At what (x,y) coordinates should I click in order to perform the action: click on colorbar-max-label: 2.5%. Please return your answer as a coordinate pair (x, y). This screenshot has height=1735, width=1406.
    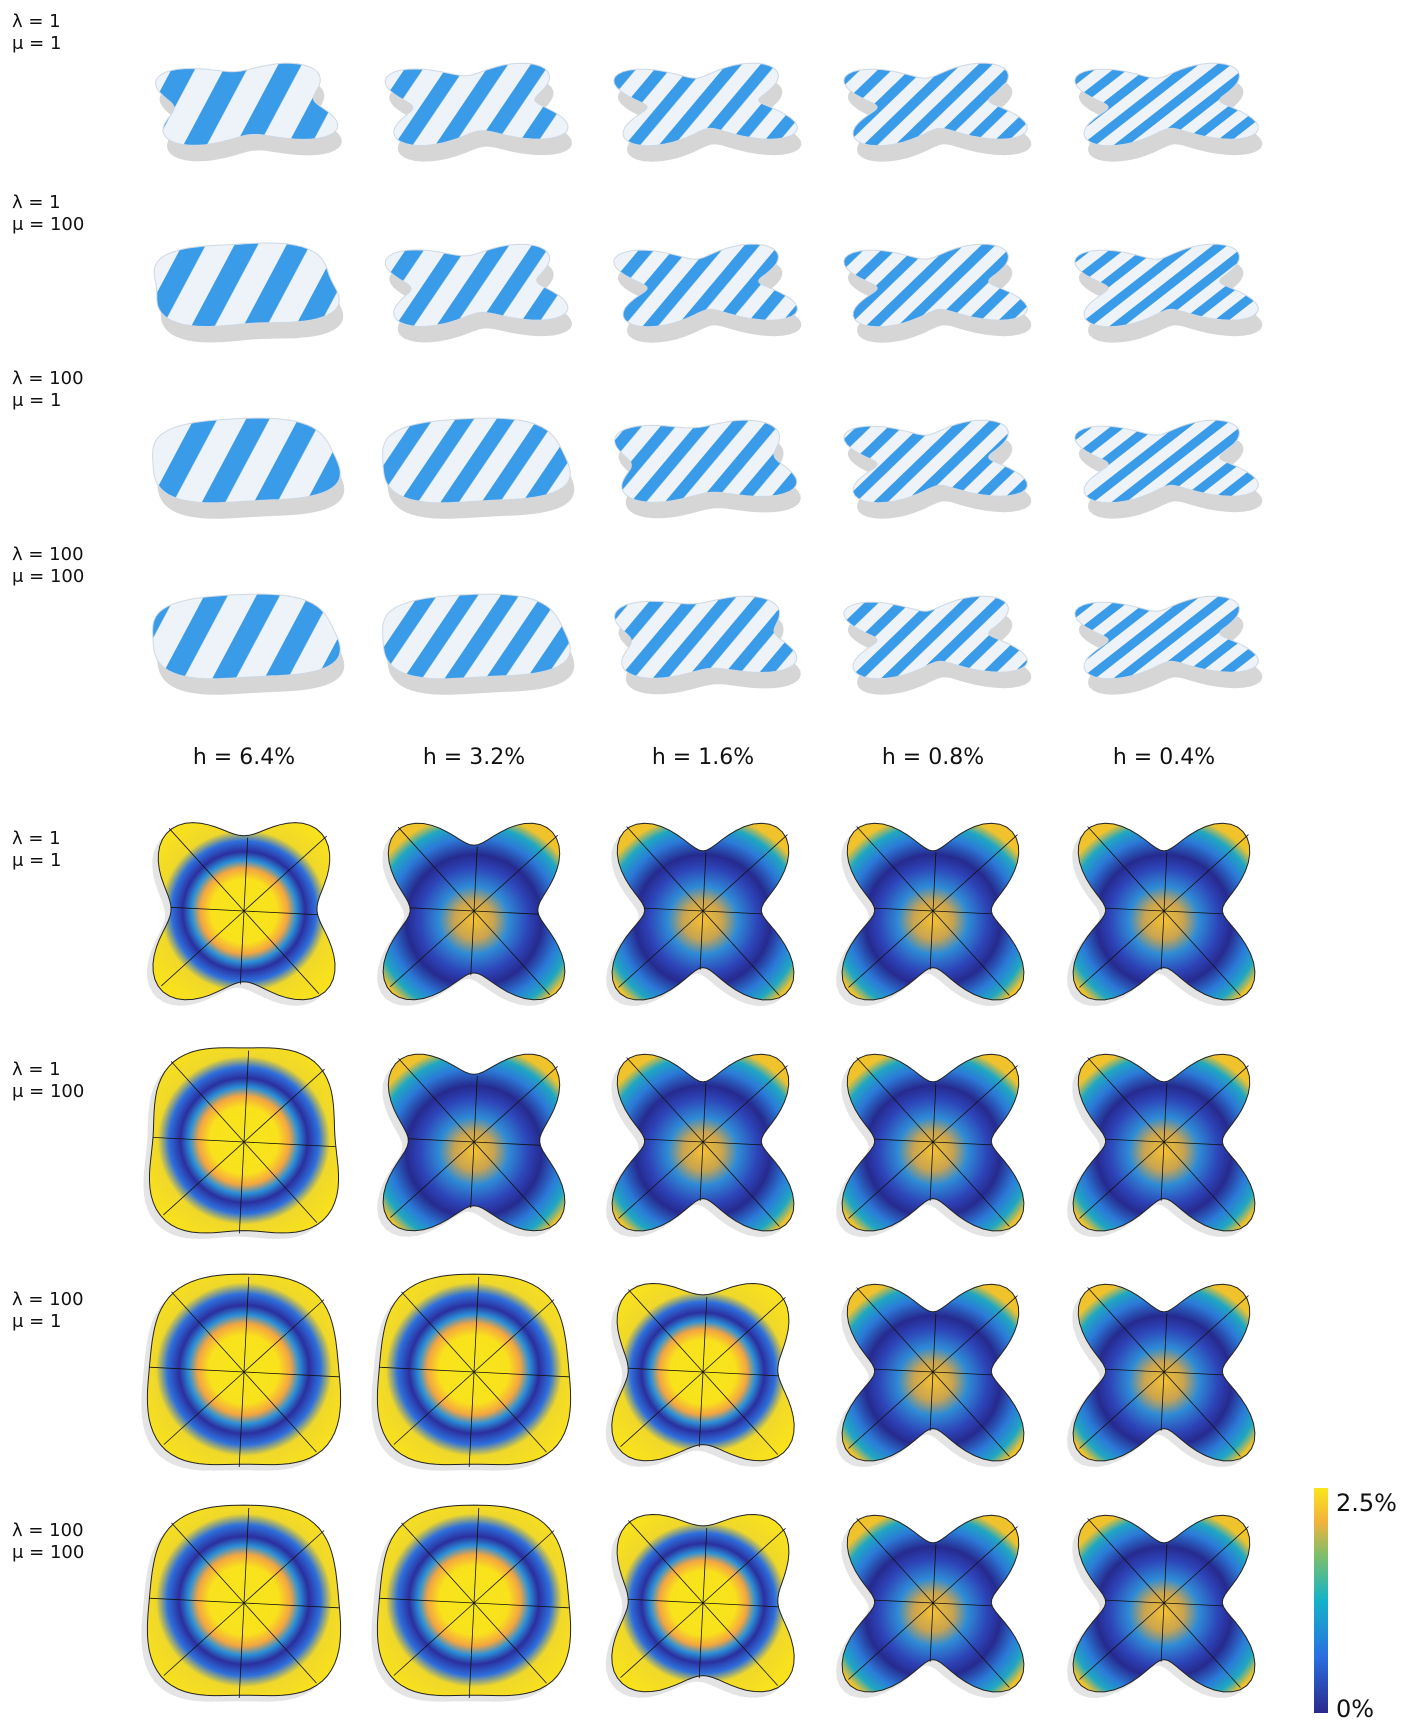
    Looking at the image, I should click on (1366, 1503).